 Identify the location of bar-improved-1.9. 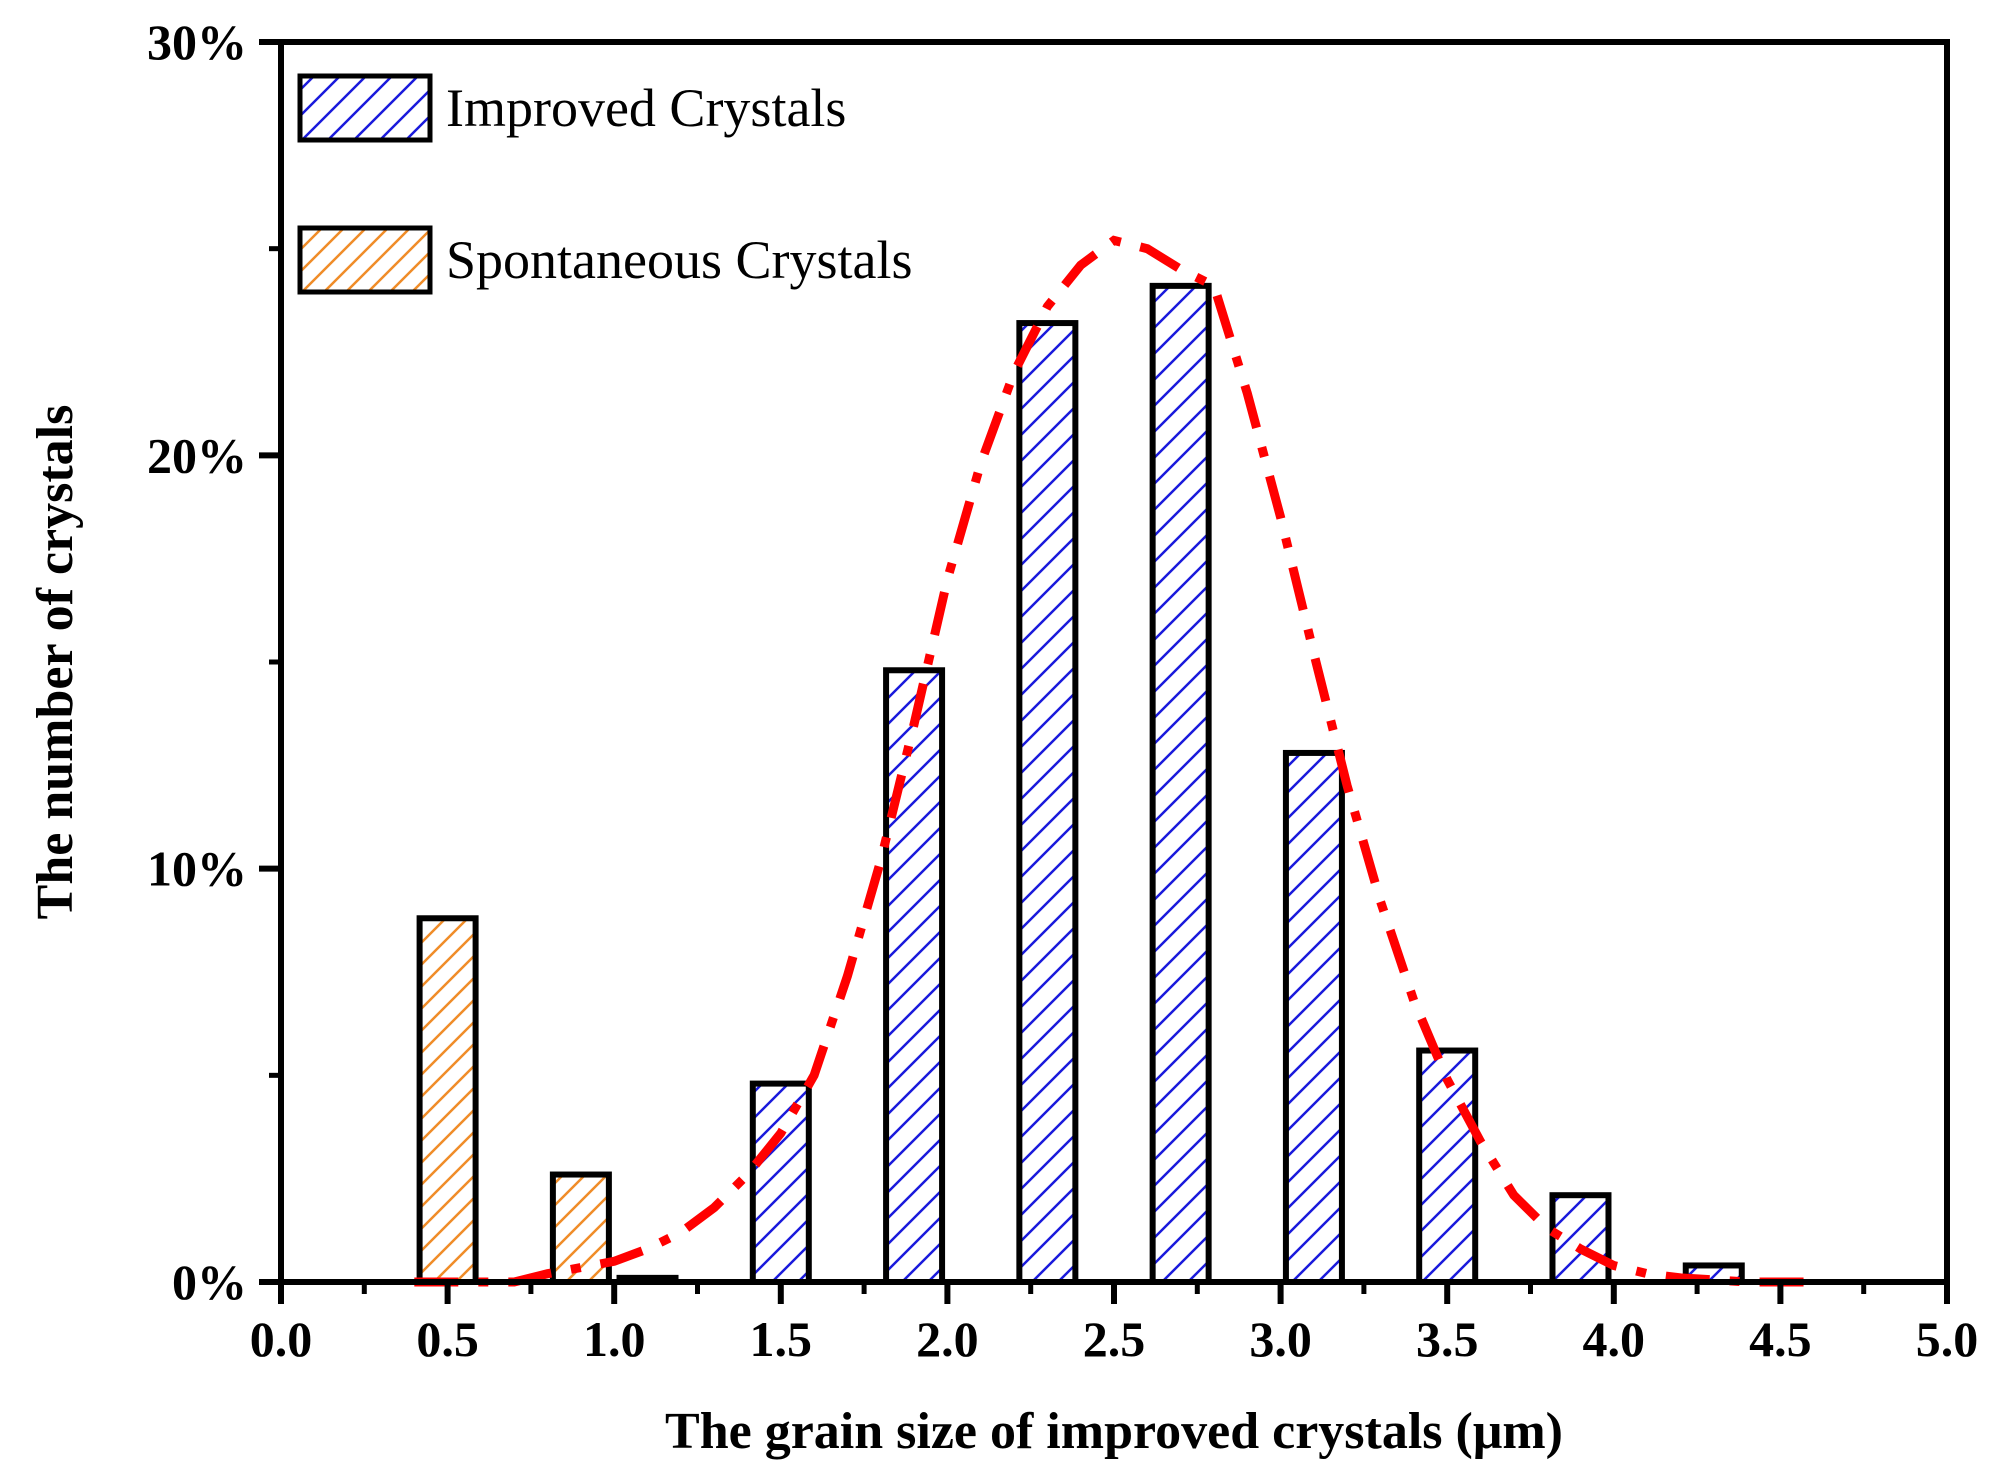
(914, 976).